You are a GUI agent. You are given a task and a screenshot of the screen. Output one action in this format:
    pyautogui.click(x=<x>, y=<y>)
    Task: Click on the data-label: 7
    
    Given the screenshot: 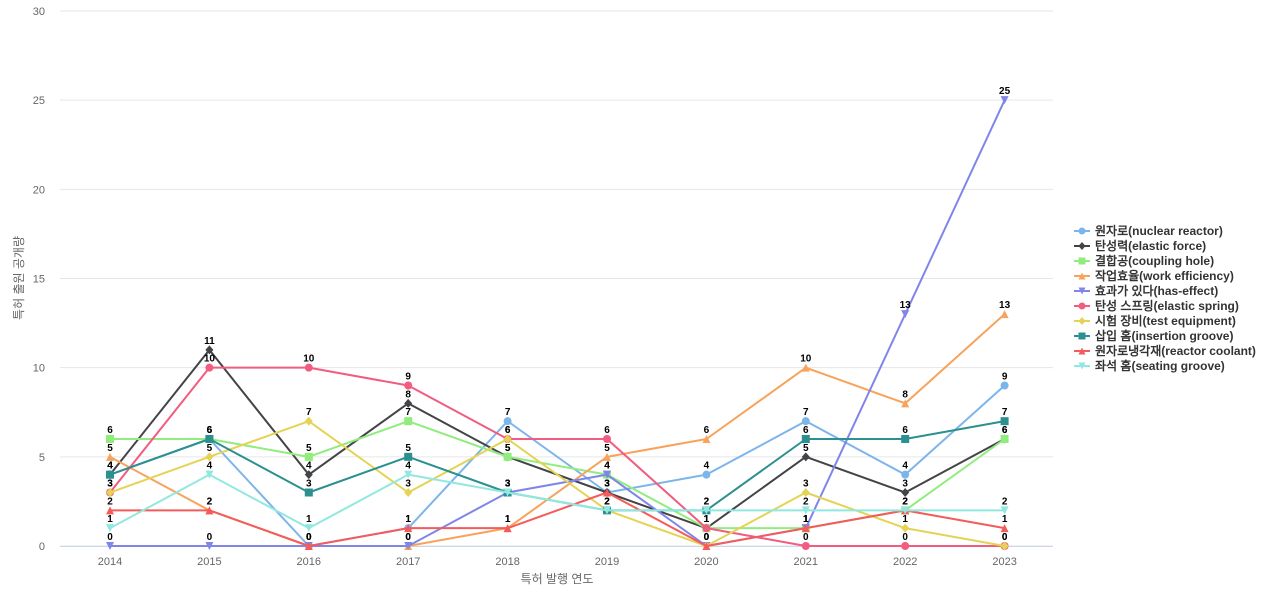 What is the action you would take?
    pyautogui.click(x=1005, y=412)
    